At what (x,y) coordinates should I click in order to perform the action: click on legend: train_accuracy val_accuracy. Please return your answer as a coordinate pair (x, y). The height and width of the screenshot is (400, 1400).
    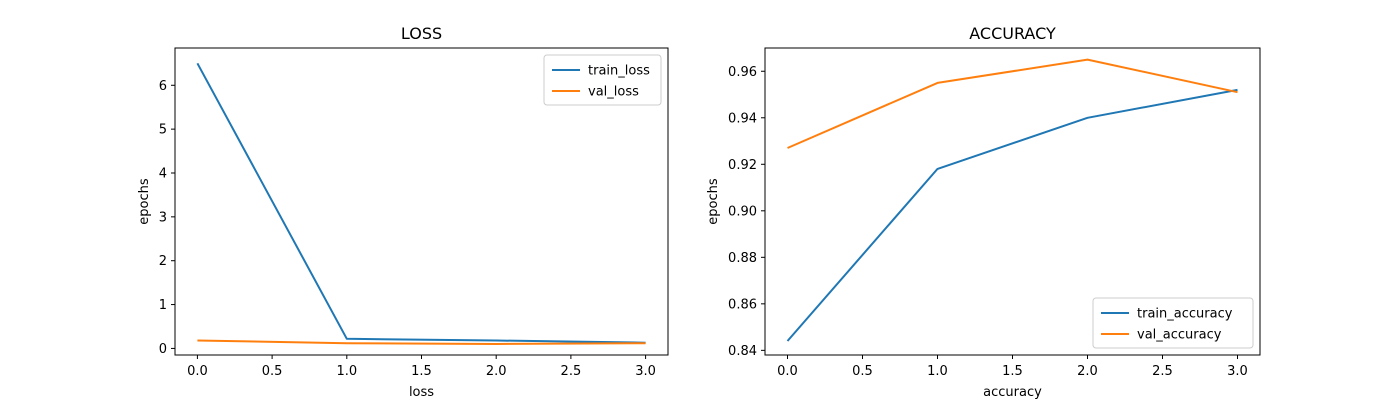
    Looking at the image, I should click on (1173, 323).